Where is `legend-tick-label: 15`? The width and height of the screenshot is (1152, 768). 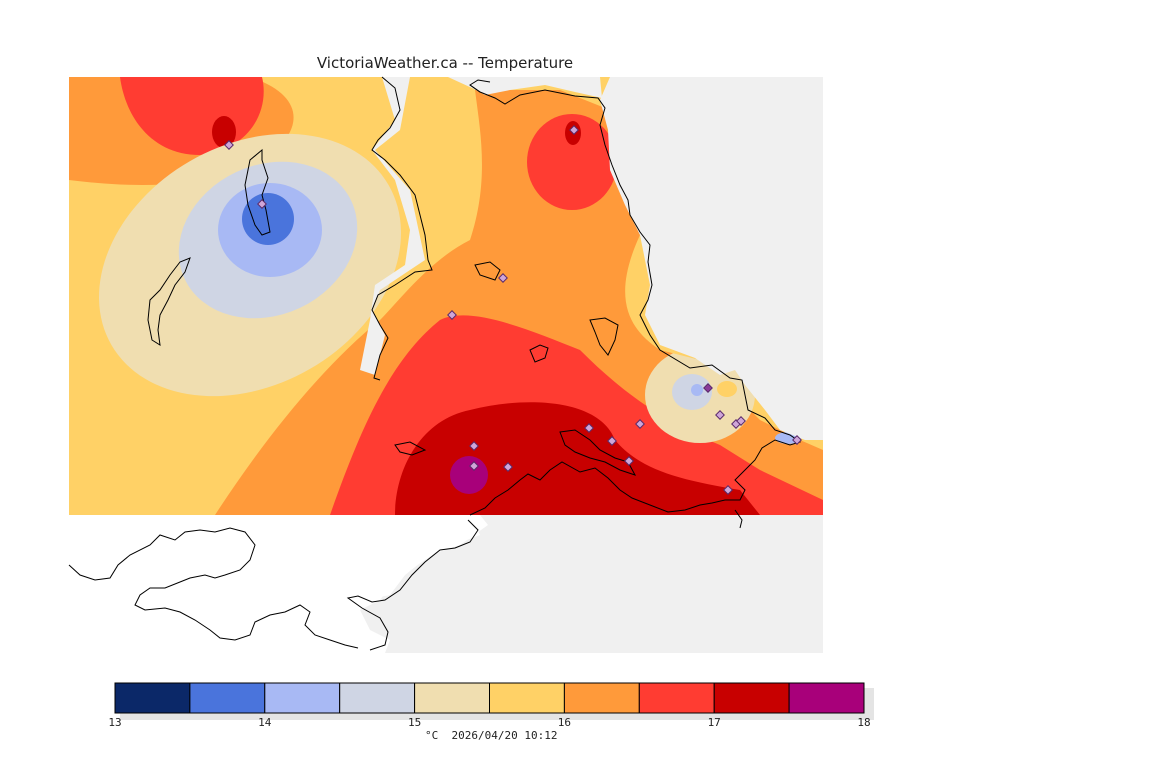
legend-tick-label: 15 is located at coordinates (414, 722).